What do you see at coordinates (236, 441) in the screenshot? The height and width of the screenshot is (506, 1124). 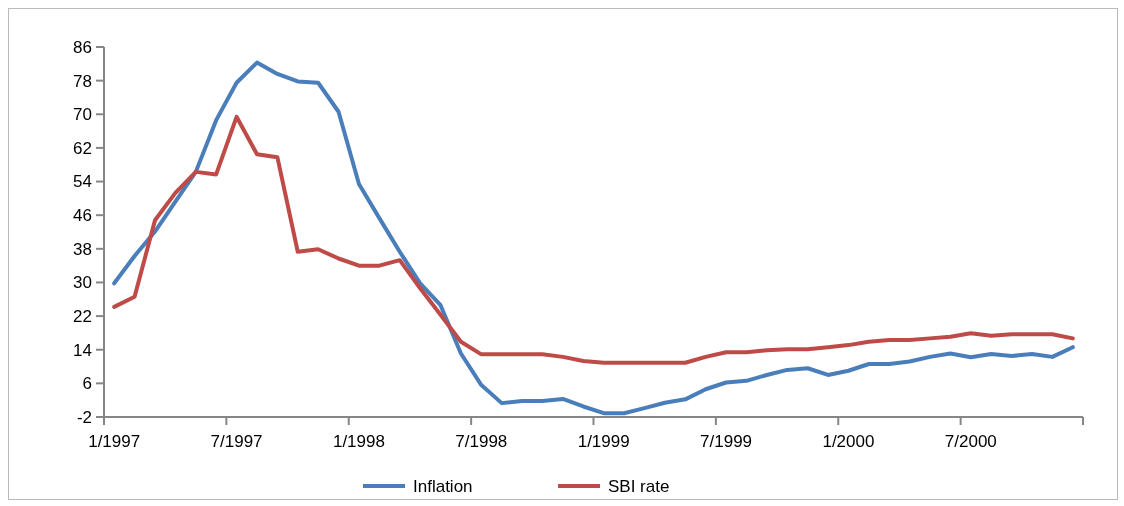 I see `x-tick-label: 7/1997` at bounding box center [236, 441].